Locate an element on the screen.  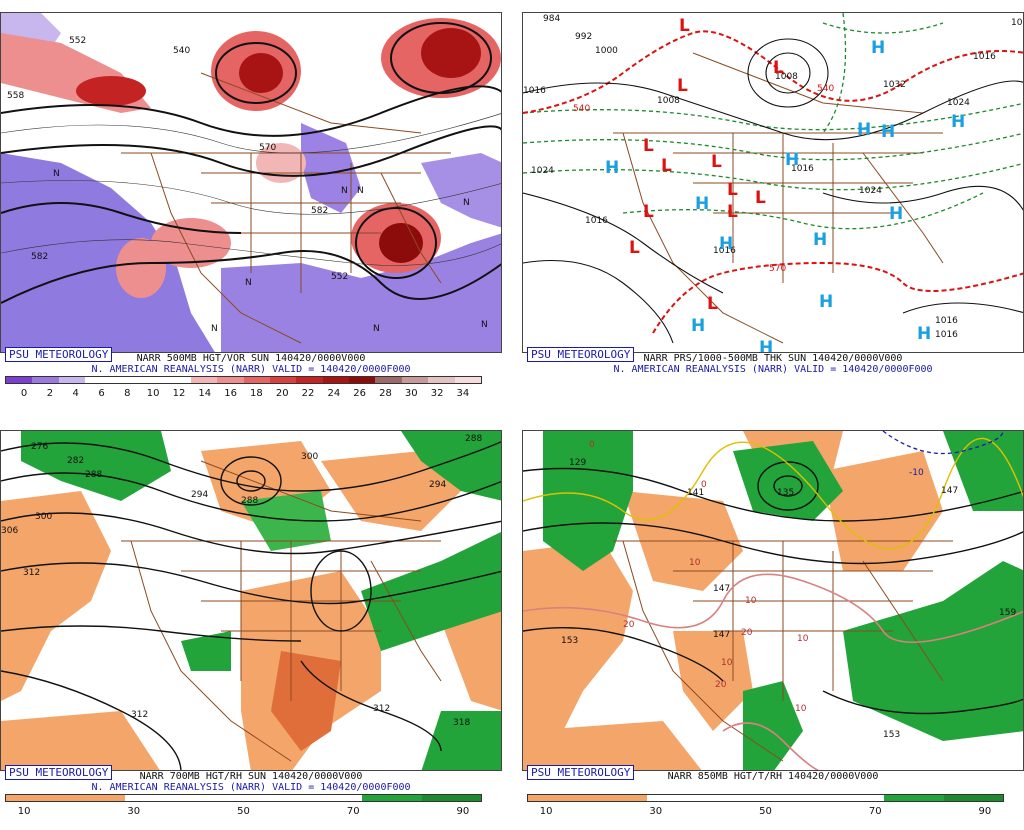
contour-label: 159 is located at coordinates (1007, 613).